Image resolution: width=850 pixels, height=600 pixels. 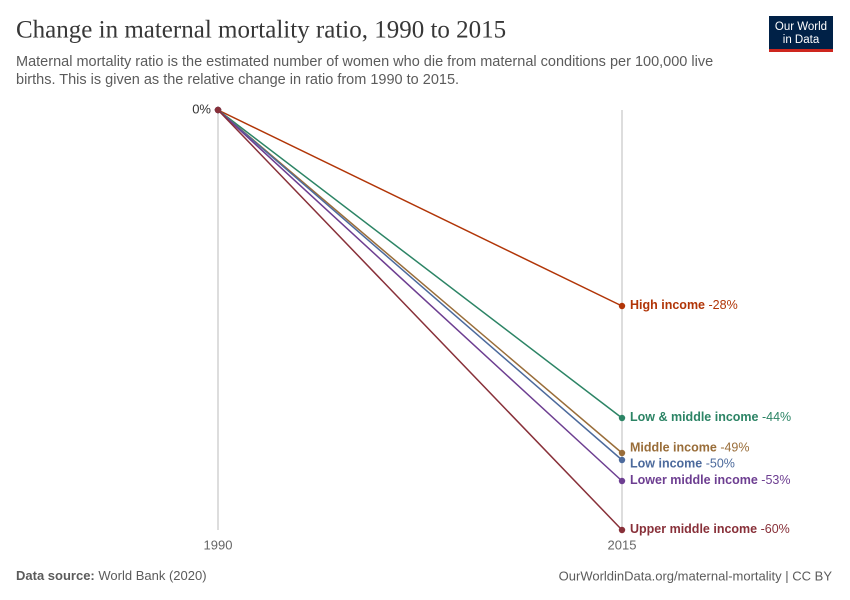 I want to click on series-label: Lower middle income -53%, so click(x=710, y=480).